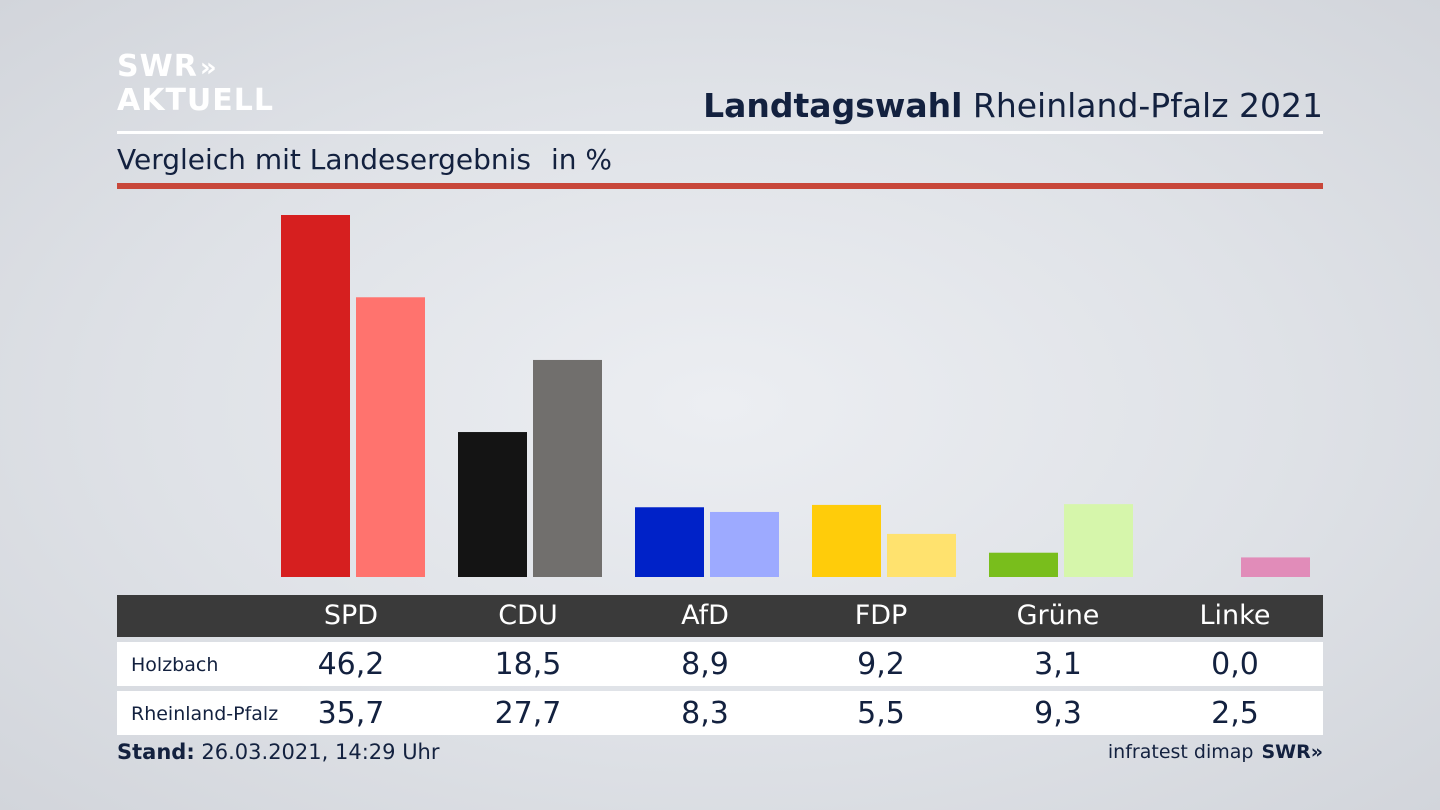  I want to click on subtitle-text: Vergleich mit Landesergebnis, so click(324, 159).